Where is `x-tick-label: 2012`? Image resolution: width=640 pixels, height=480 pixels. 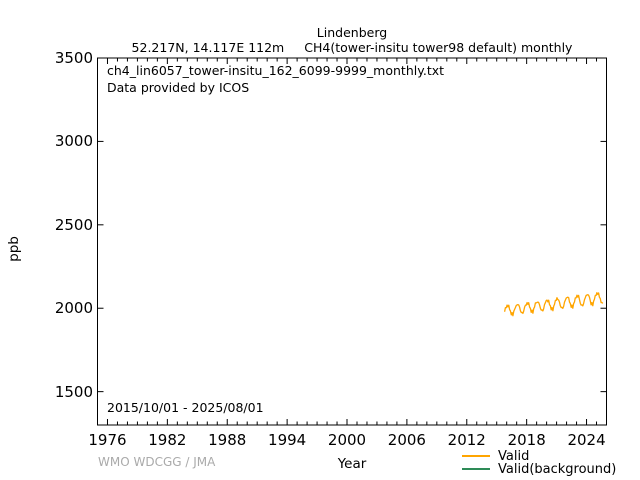 x-tick-label: 2012 is located at coordinates (466, 440).